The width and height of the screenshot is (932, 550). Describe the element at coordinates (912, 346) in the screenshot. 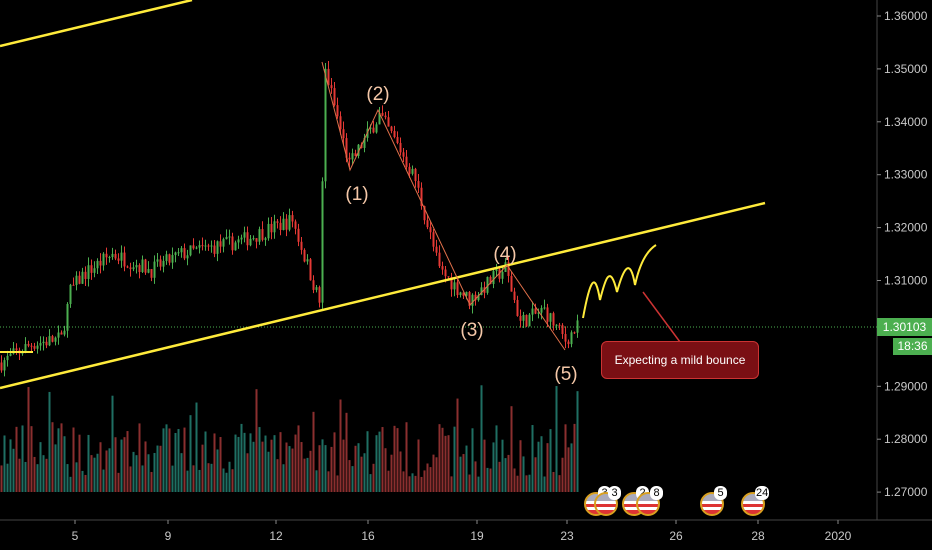

I see `bar-countdown-label: 18:36` at that location.